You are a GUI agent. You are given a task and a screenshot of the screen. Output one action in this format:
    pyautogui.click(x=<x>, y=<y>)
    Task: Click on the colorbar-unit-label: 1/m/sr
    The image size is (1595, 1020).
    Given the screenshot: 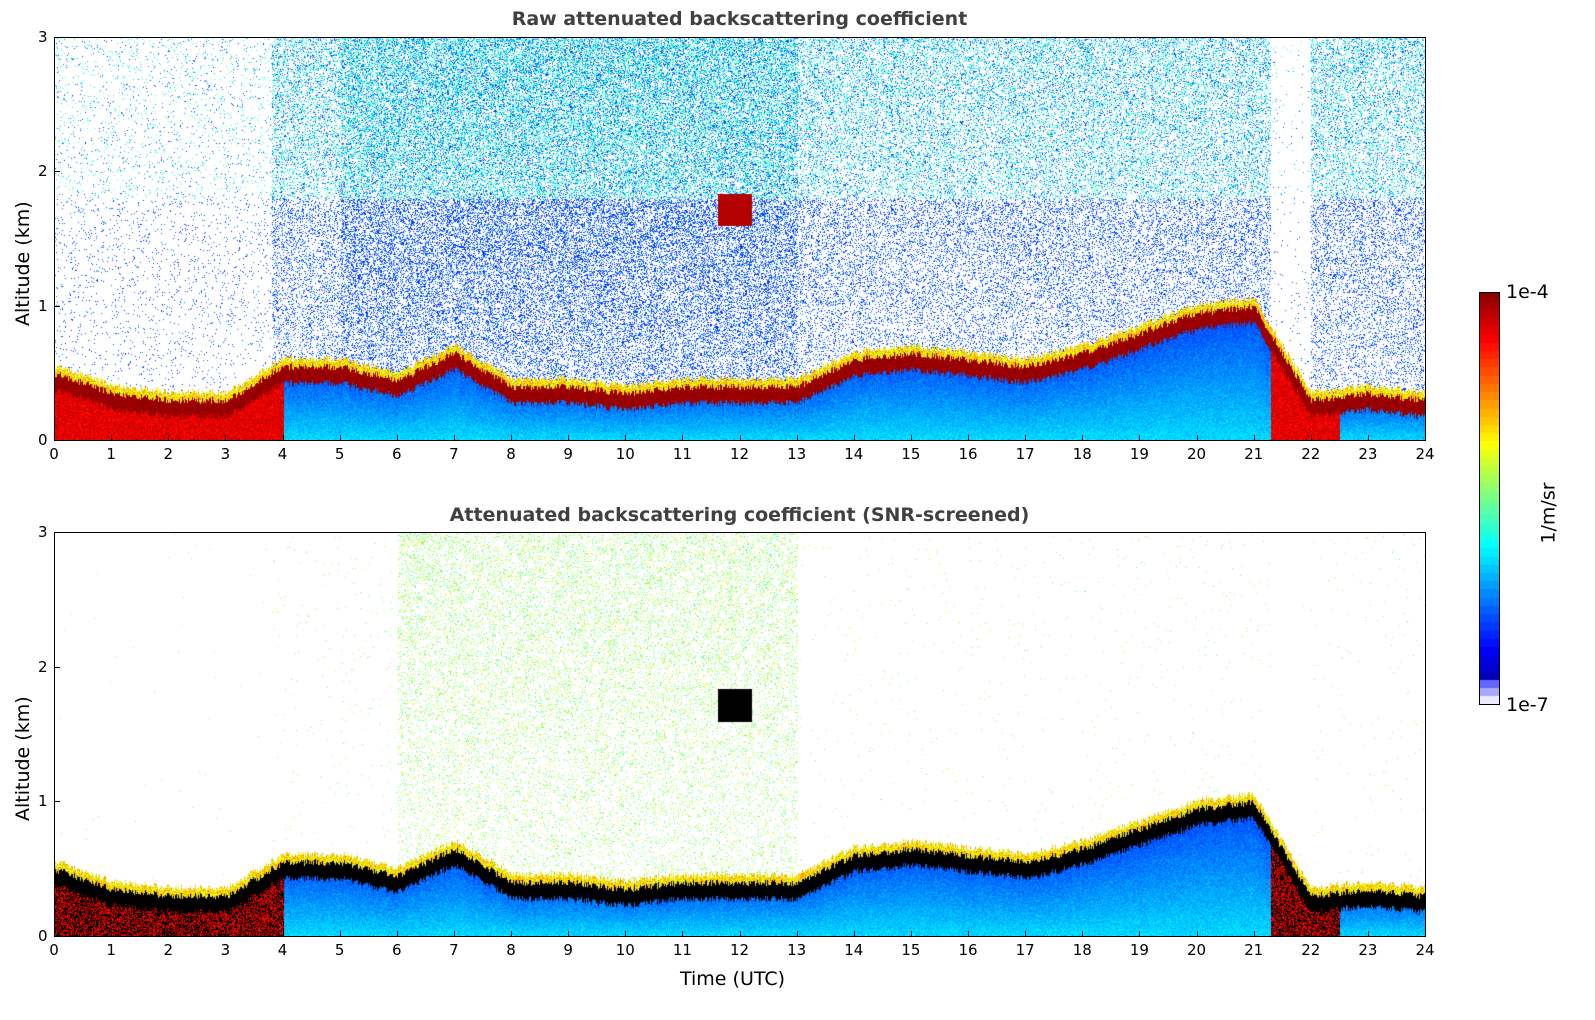 What is the action you would take?
    pyautogui.click(x=1548, y=513)
    